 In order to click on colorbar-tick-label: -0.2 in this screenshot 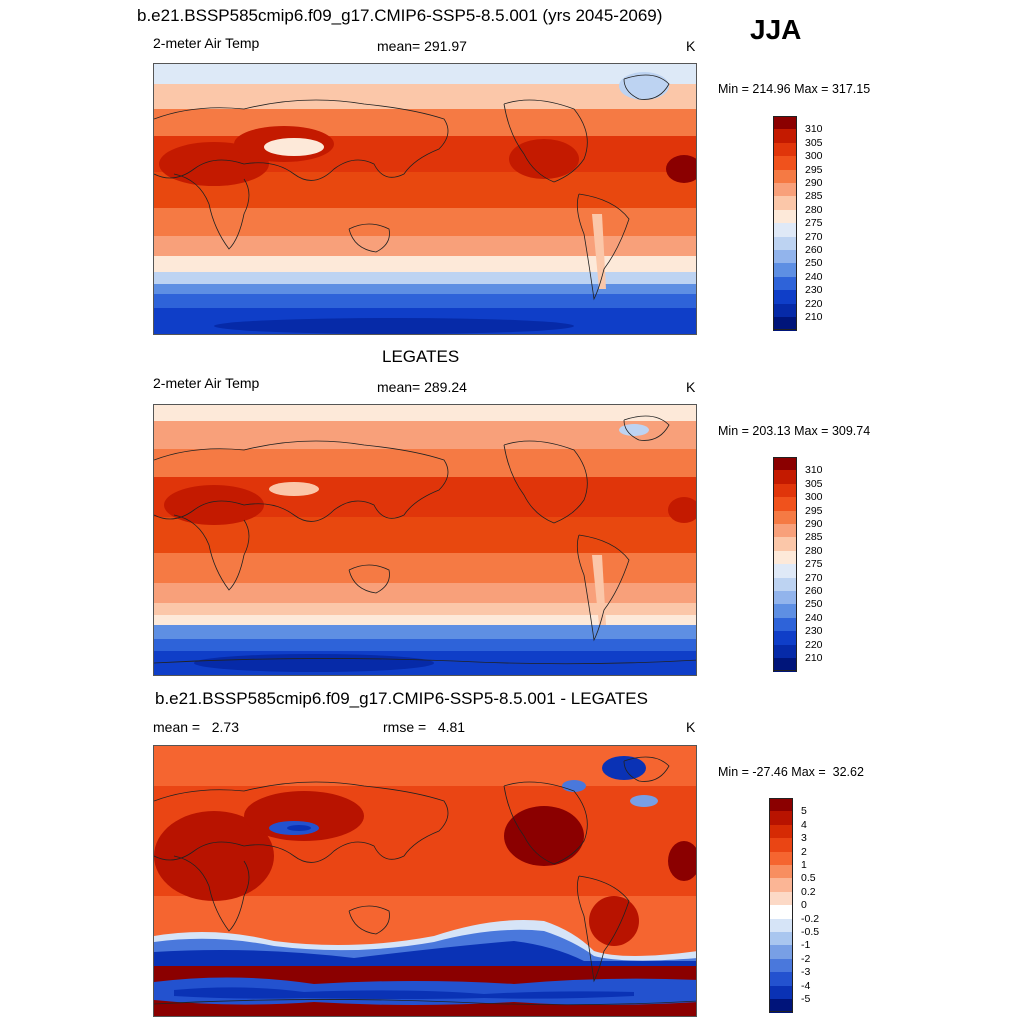, I will do `click(810, 918)`.